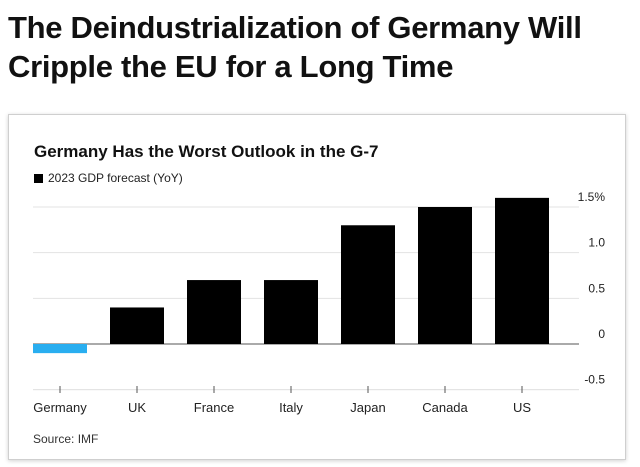 The width and height of the screenshot is (640, 467). What do you see at coordinates (38, 178) in the screenshot?
I see `legend-swatch` at bounding box center [38, 178].